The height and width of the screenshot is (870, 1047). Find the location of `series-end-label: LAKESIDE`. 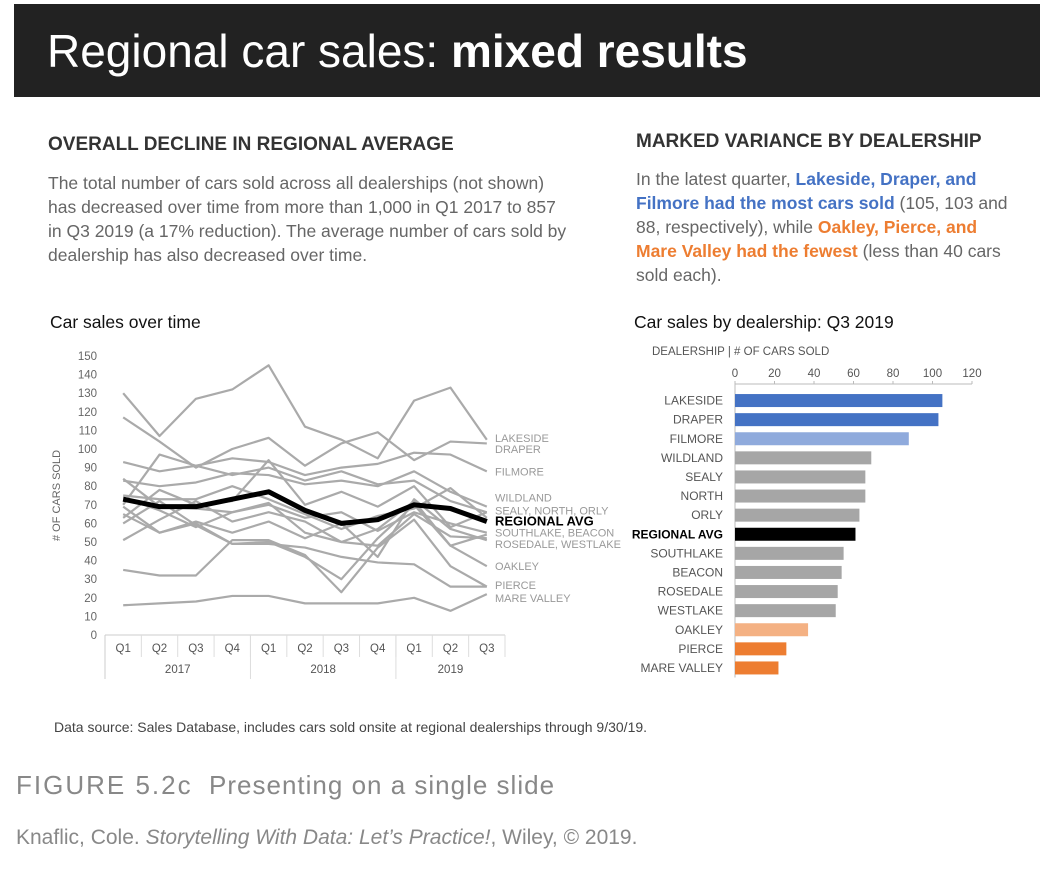

series-end-label: LAKESIDE is located at coordinates (522, 439).